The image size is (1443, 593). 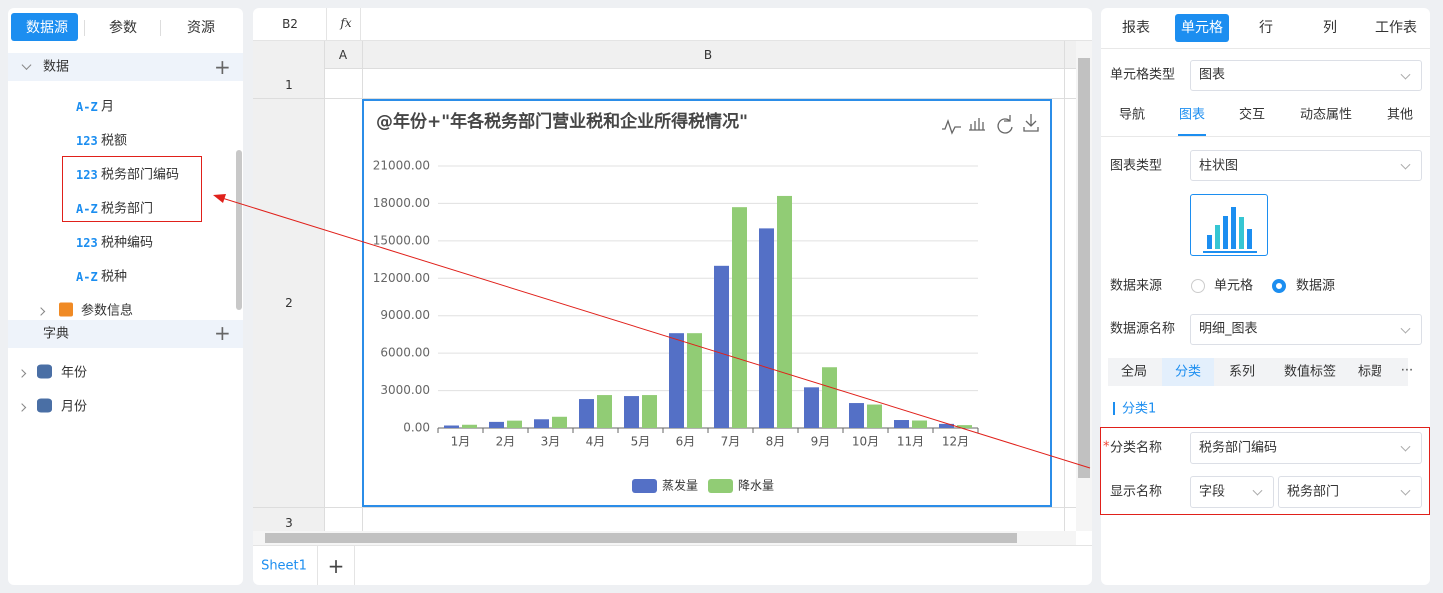 I want to click on display-field-select, so click(x=1350, y=492).